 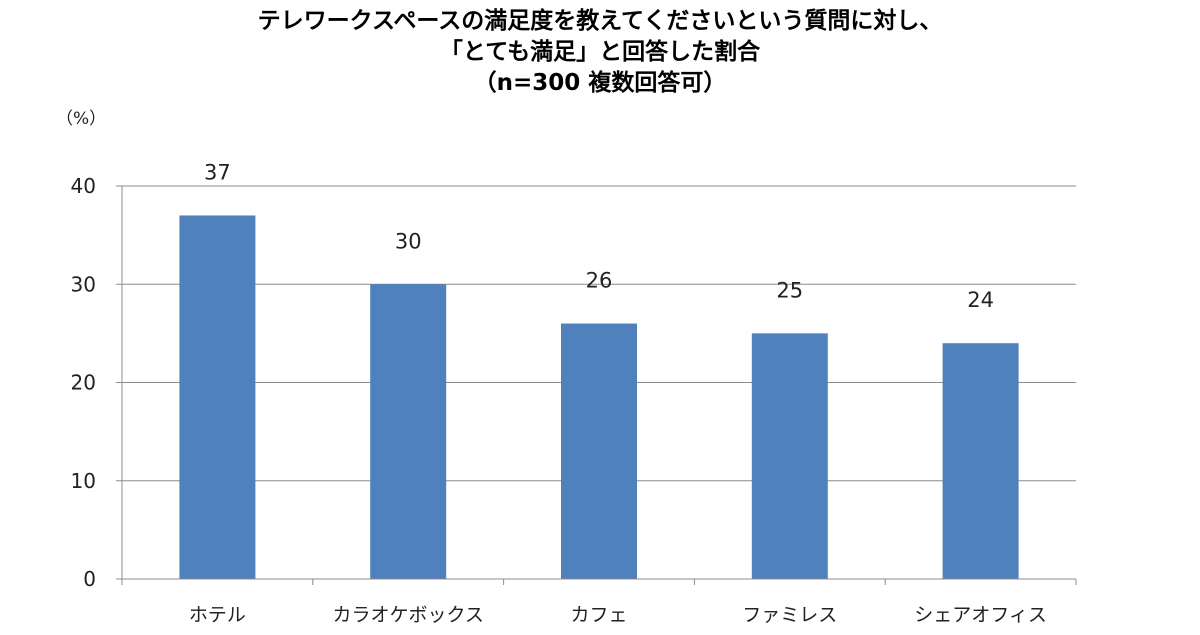 I want to click on chart-title-line-2: 「とても満足」と回答した割合, so click(x=600, y=52).